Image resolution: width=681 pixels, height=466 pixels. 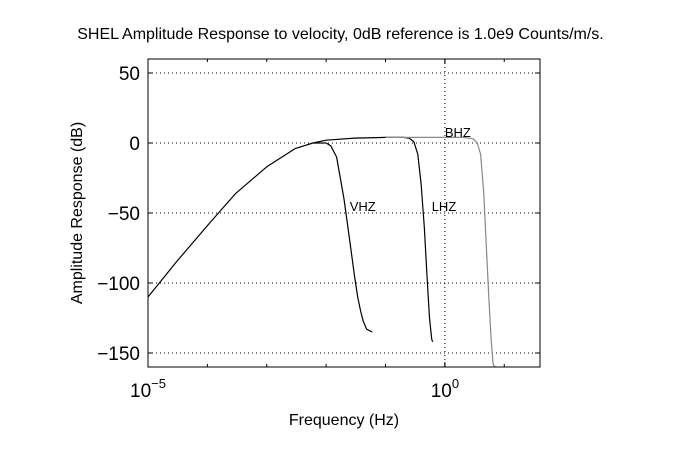 I want to click on series-label-lhz: LHZ, so click(x=444, y=206).